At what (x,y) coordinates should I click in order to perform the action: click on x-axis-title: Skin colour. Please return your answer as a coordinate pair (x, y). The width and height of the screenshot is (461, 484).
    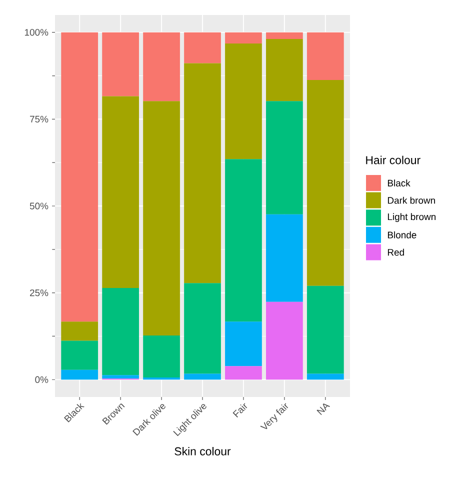
    Looking at the image, I should click on (202, 451).